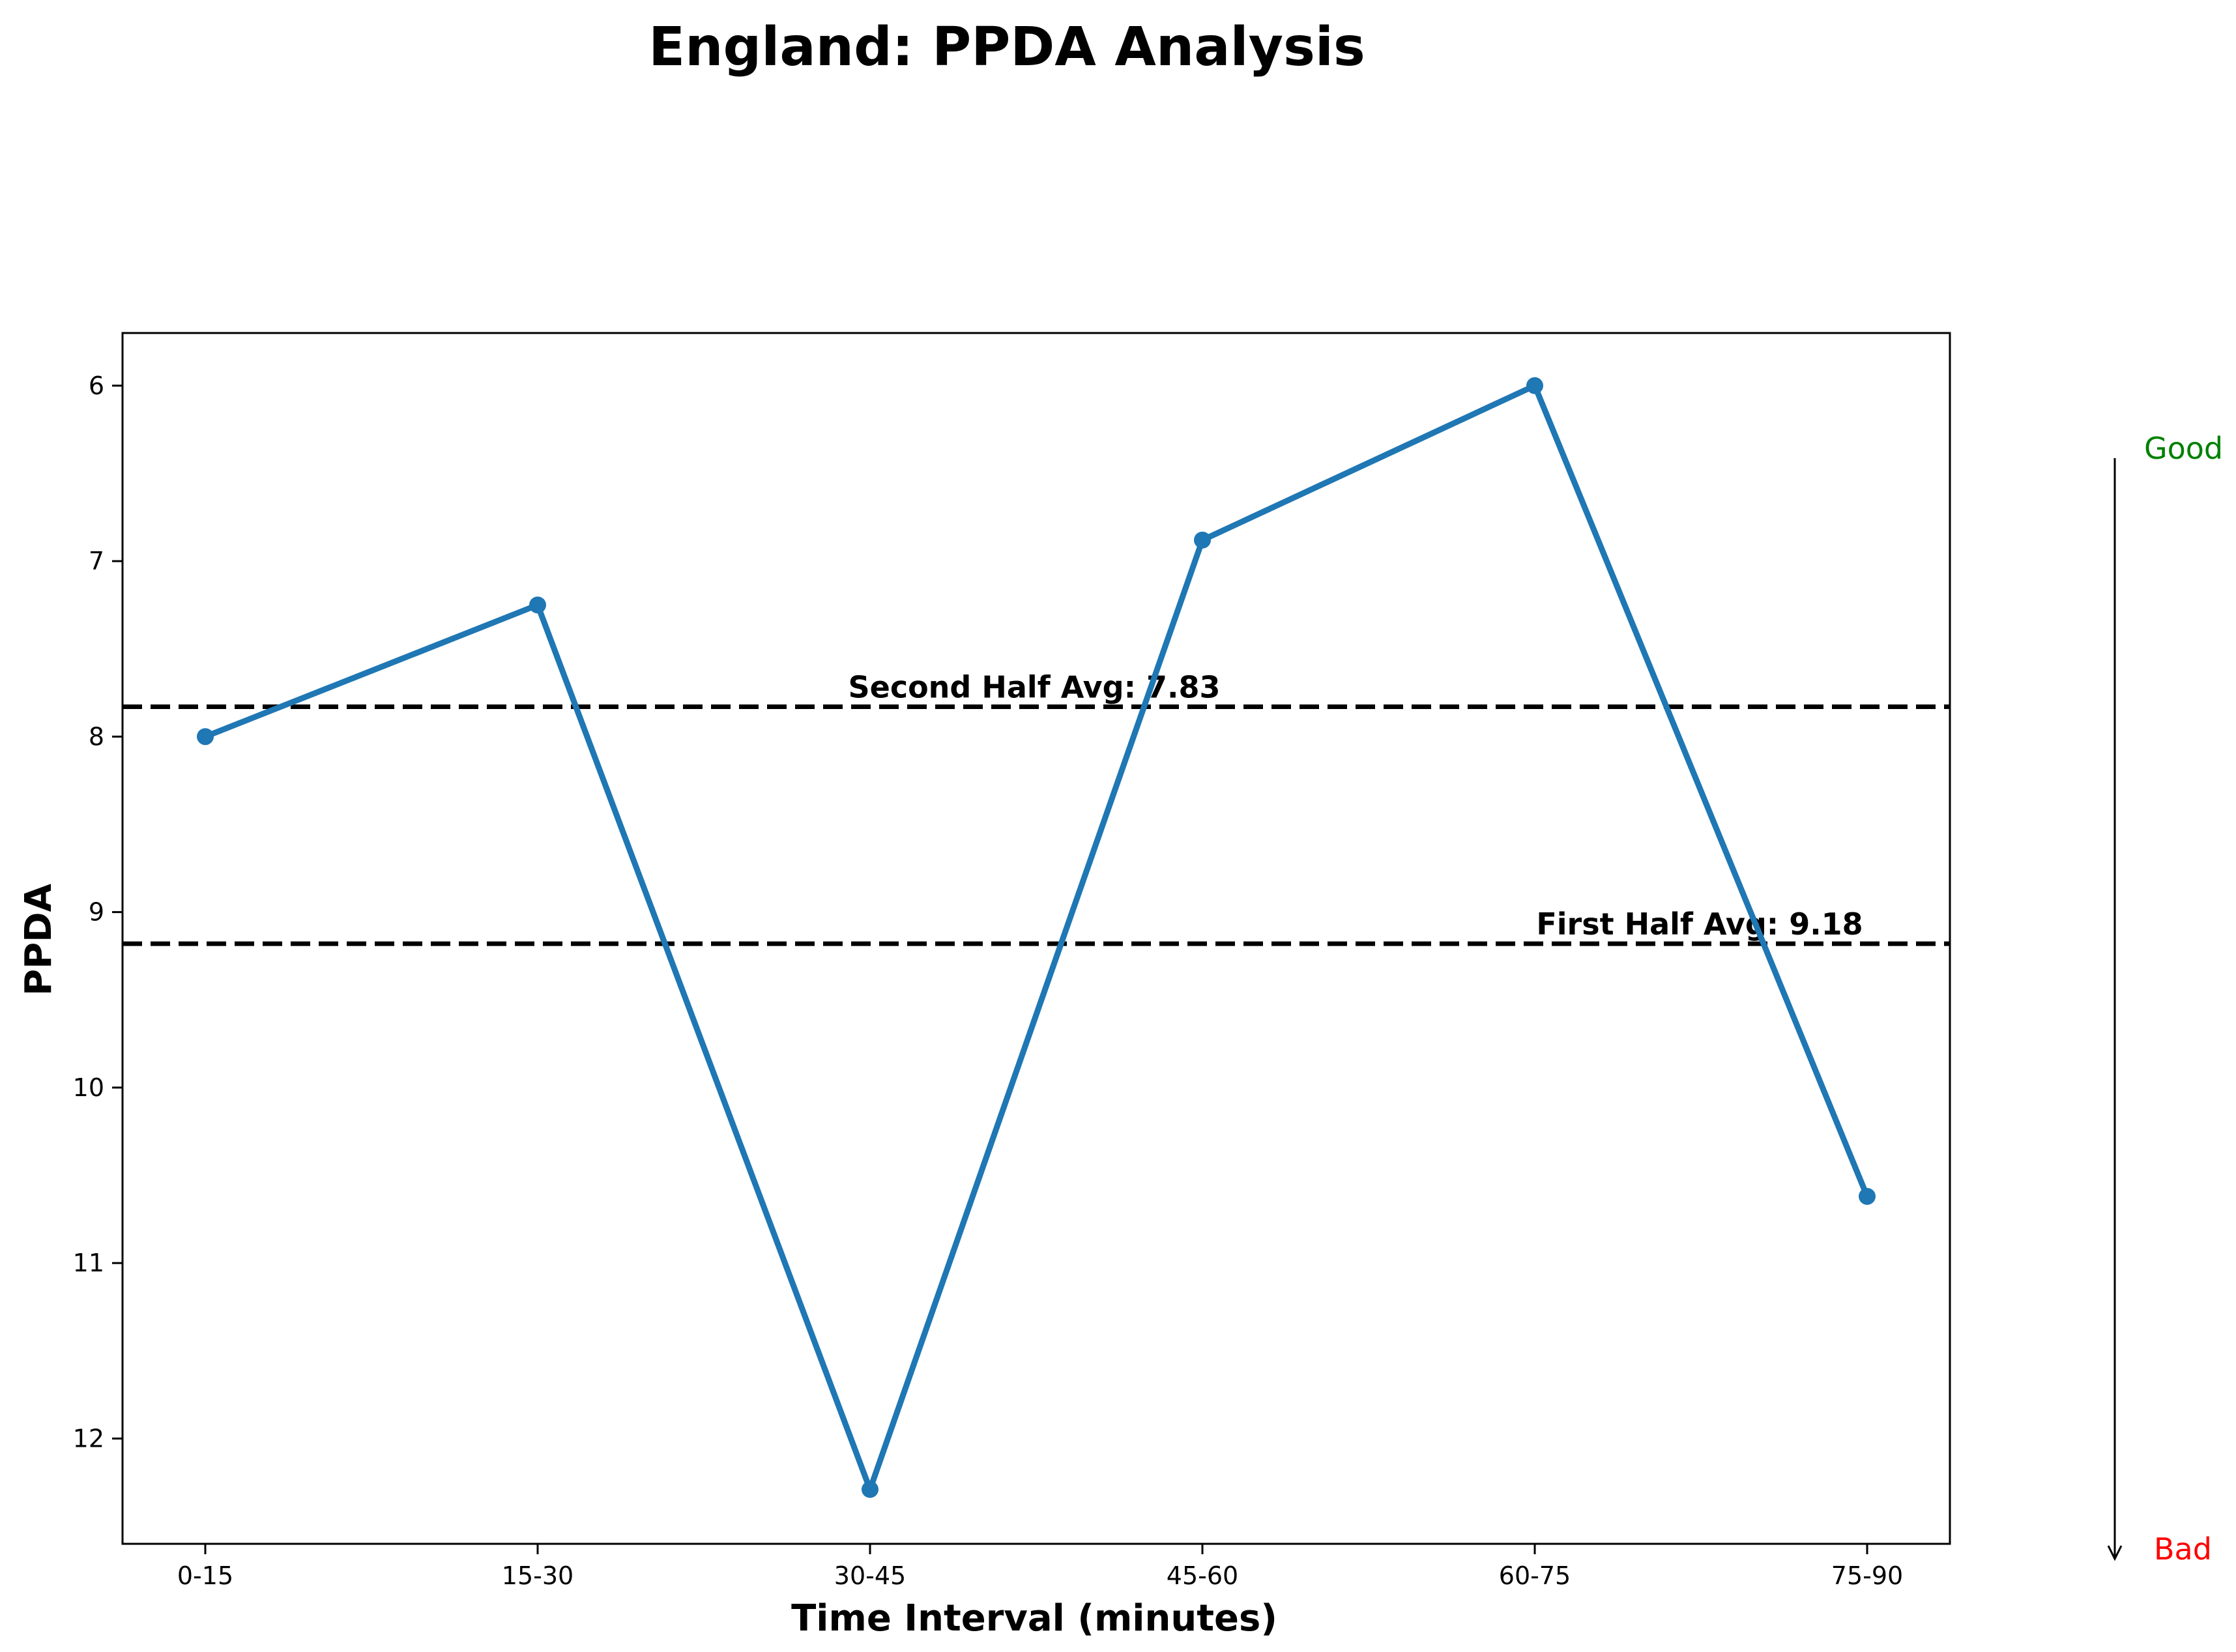 Image resolution: width=2236 pixels, height=1652 pixels. What do you see at coordinates (205, 1575) in the screenshot?
I see `x-tick-label: 0-15` at bounding box center [205, 1575].